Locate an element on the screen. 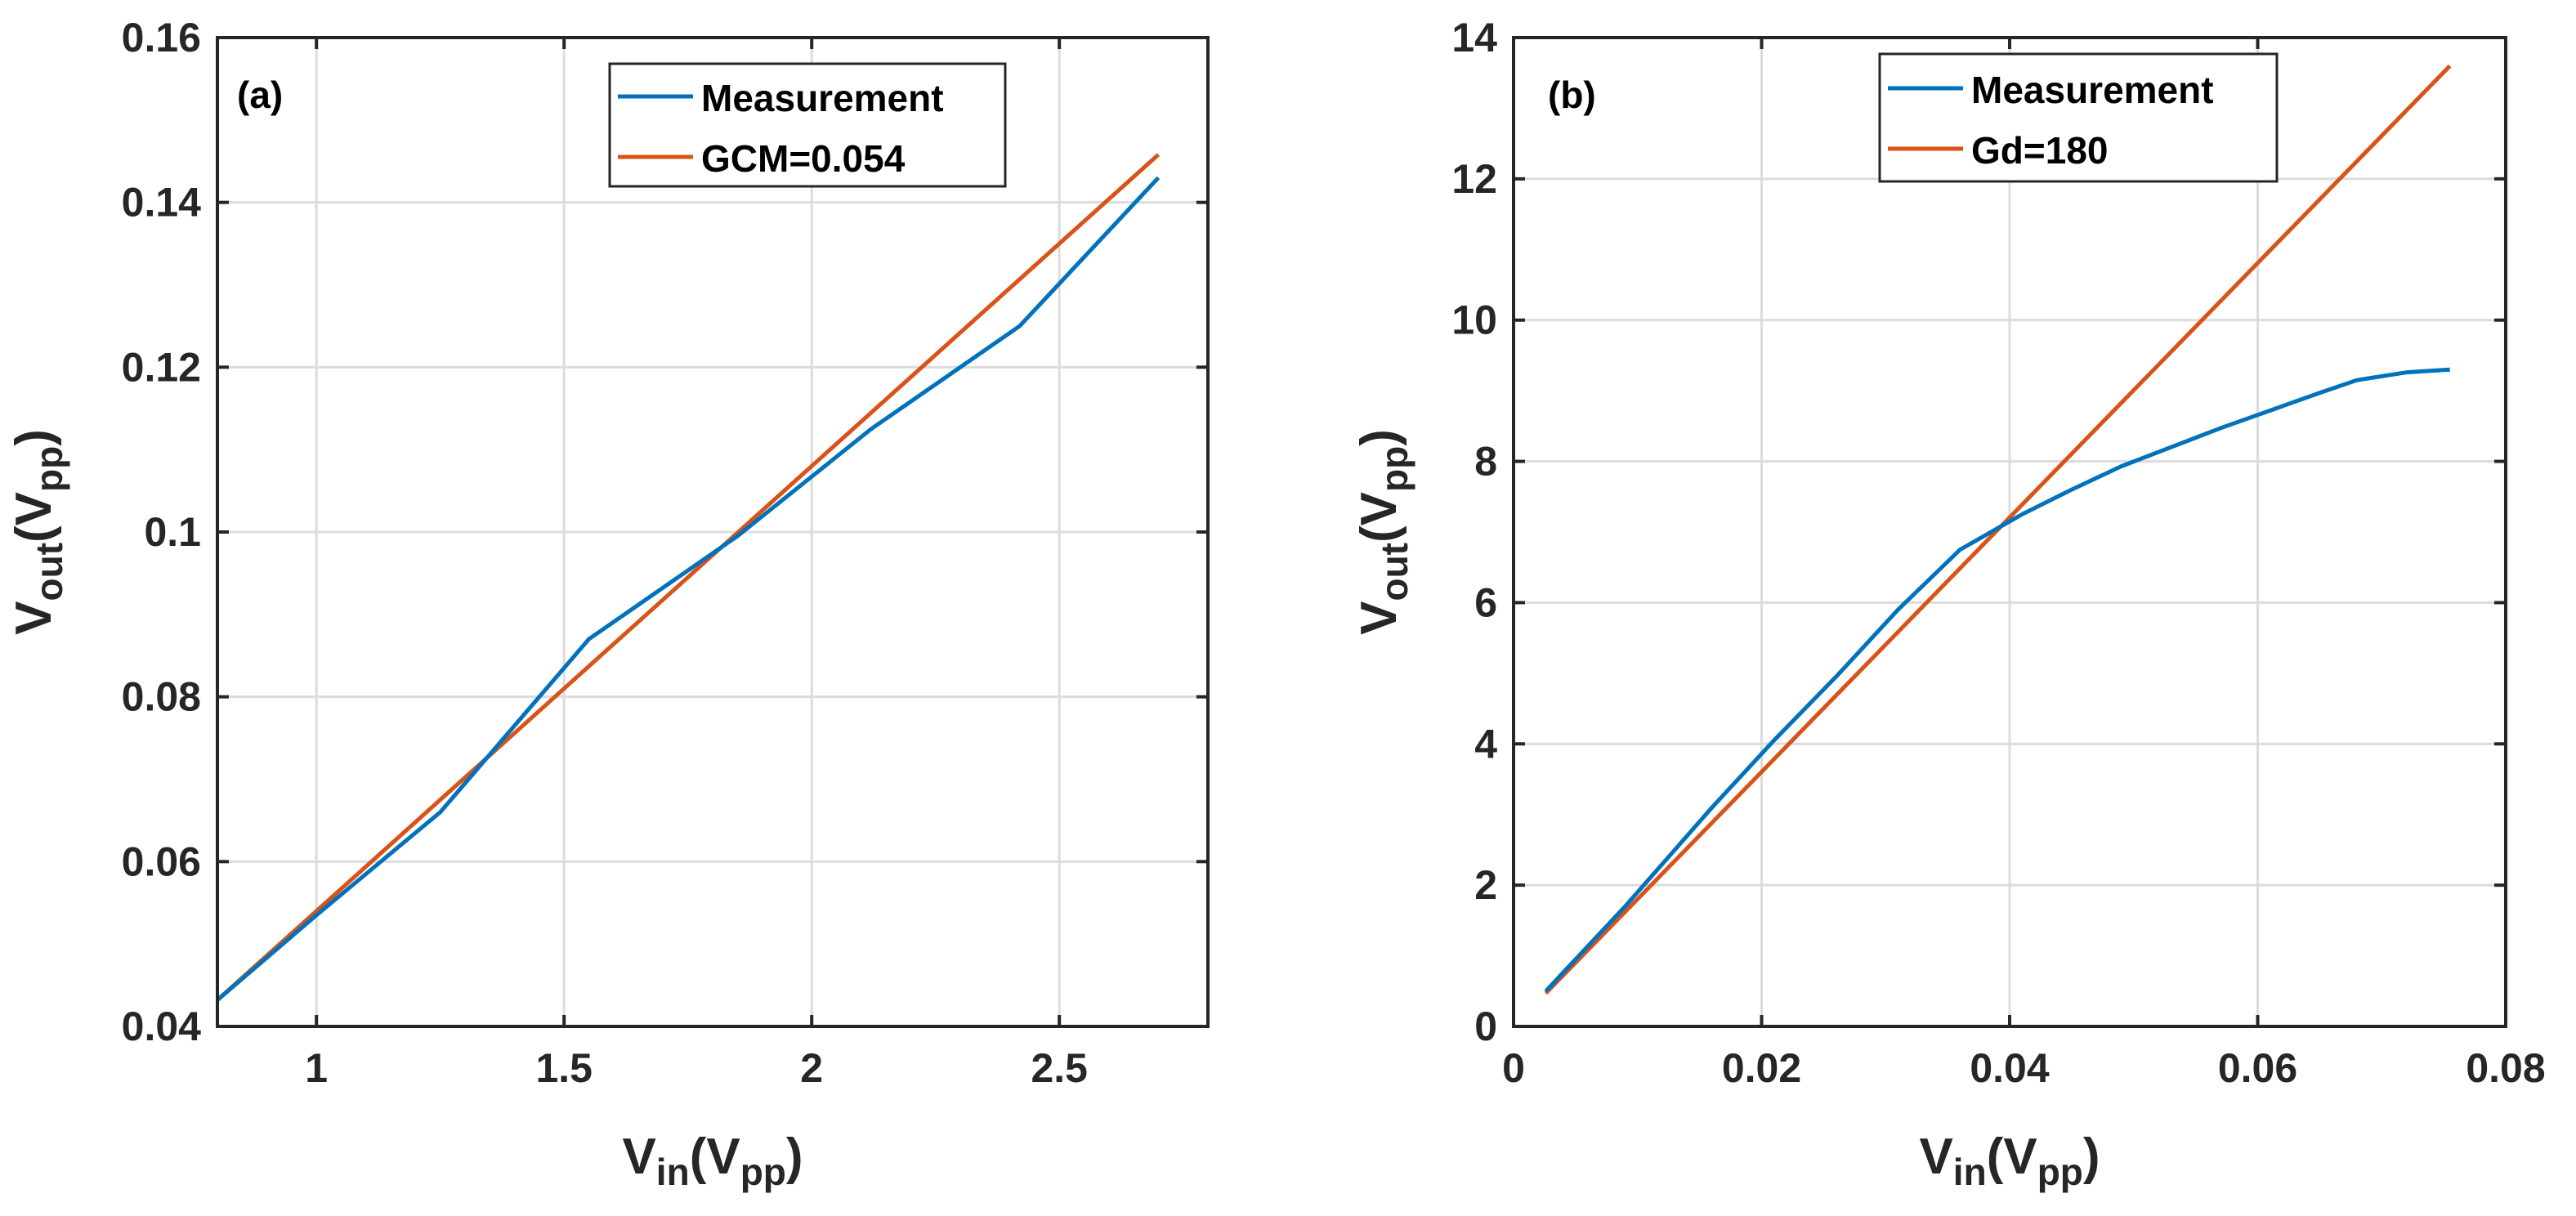 This screenshot has height=1216, width=2576. legend-b: Measurement Gd=180 is located at coordinates (2078, 118).